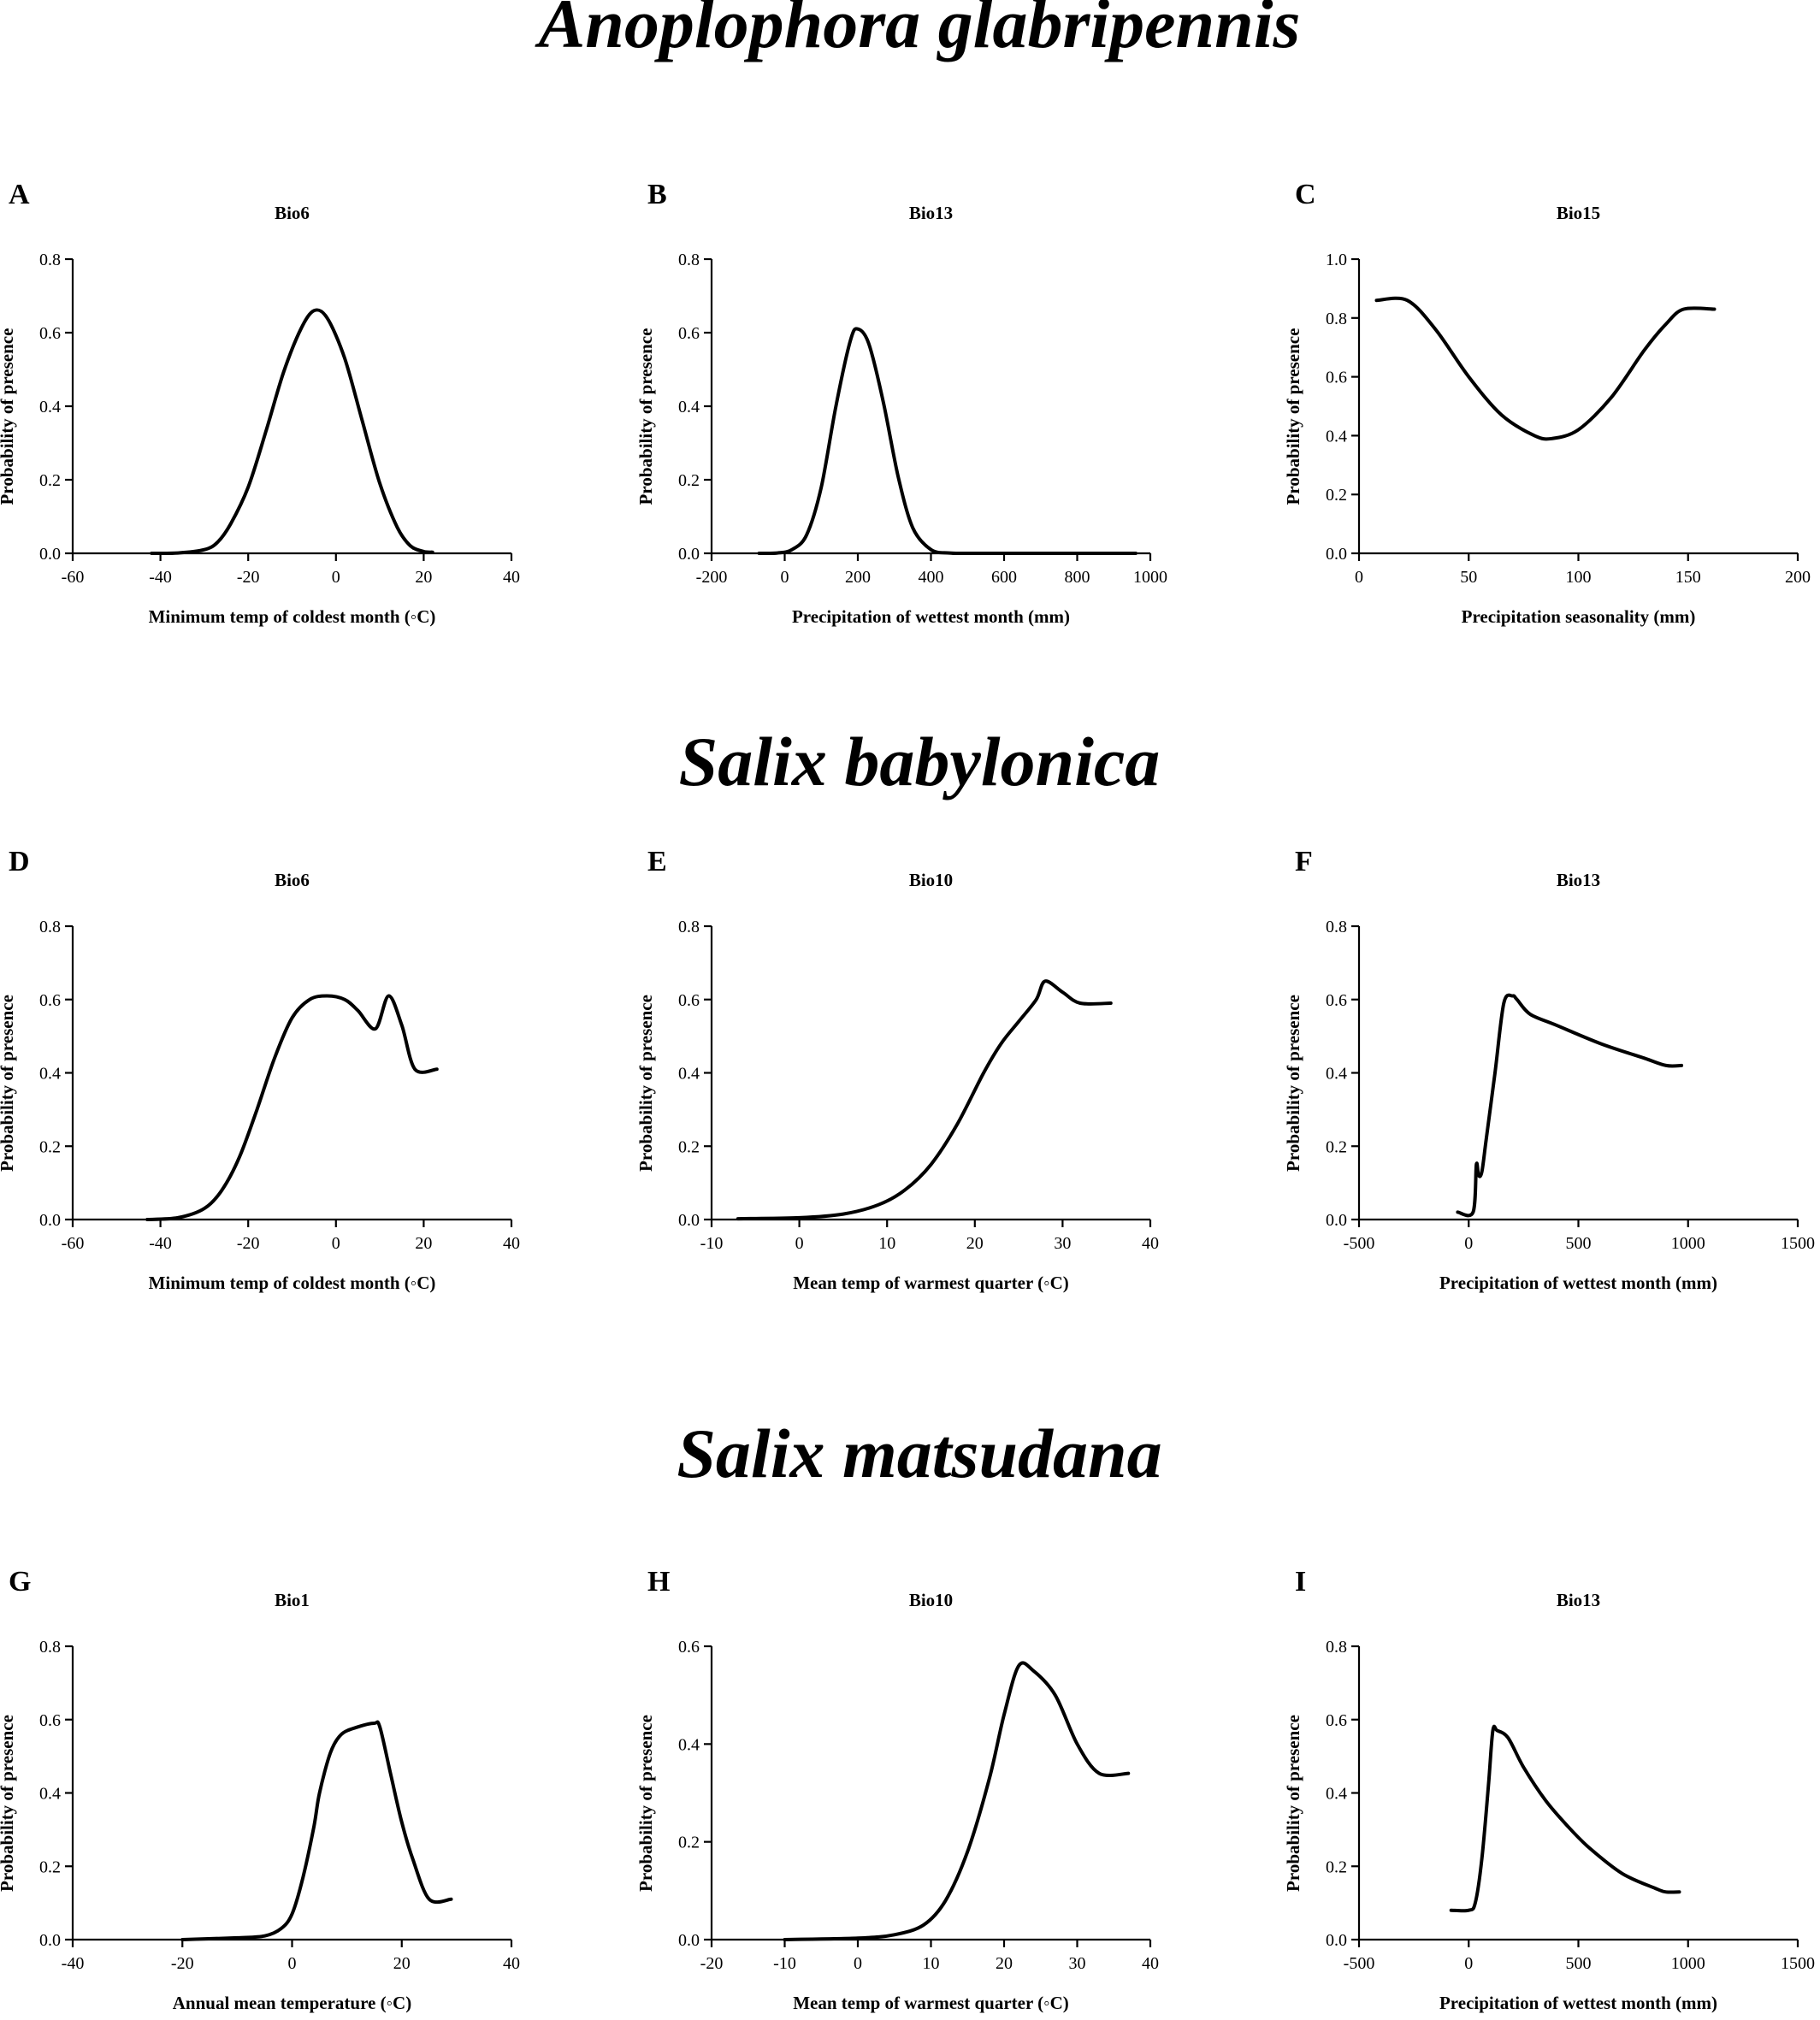 Image resolution: width=1820 pixels, height=2020 pixels. I want to click on panel-letter: F, so click(1304, 861).